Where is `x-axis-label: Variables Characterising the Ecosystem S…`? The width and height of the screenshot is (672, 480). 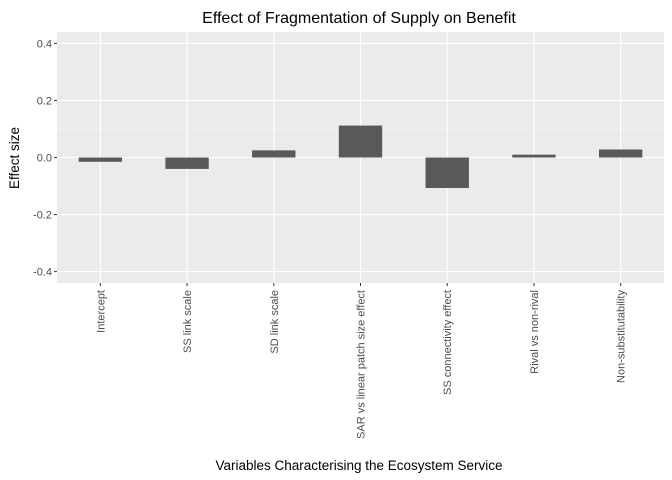
x-axis-label: Variables Characterising the Ecosystem S… is located at coordinates (358, 465).